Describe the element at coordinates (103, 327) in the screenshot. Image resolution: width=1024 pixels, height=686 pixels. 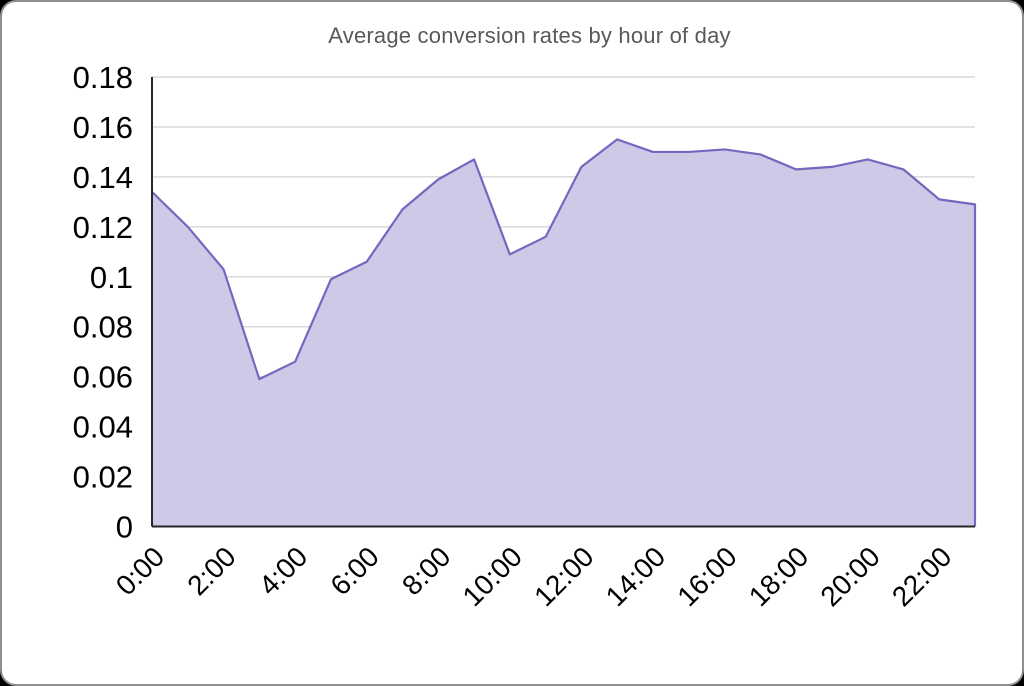
I see `y-tick-label: 0.08` at that location.